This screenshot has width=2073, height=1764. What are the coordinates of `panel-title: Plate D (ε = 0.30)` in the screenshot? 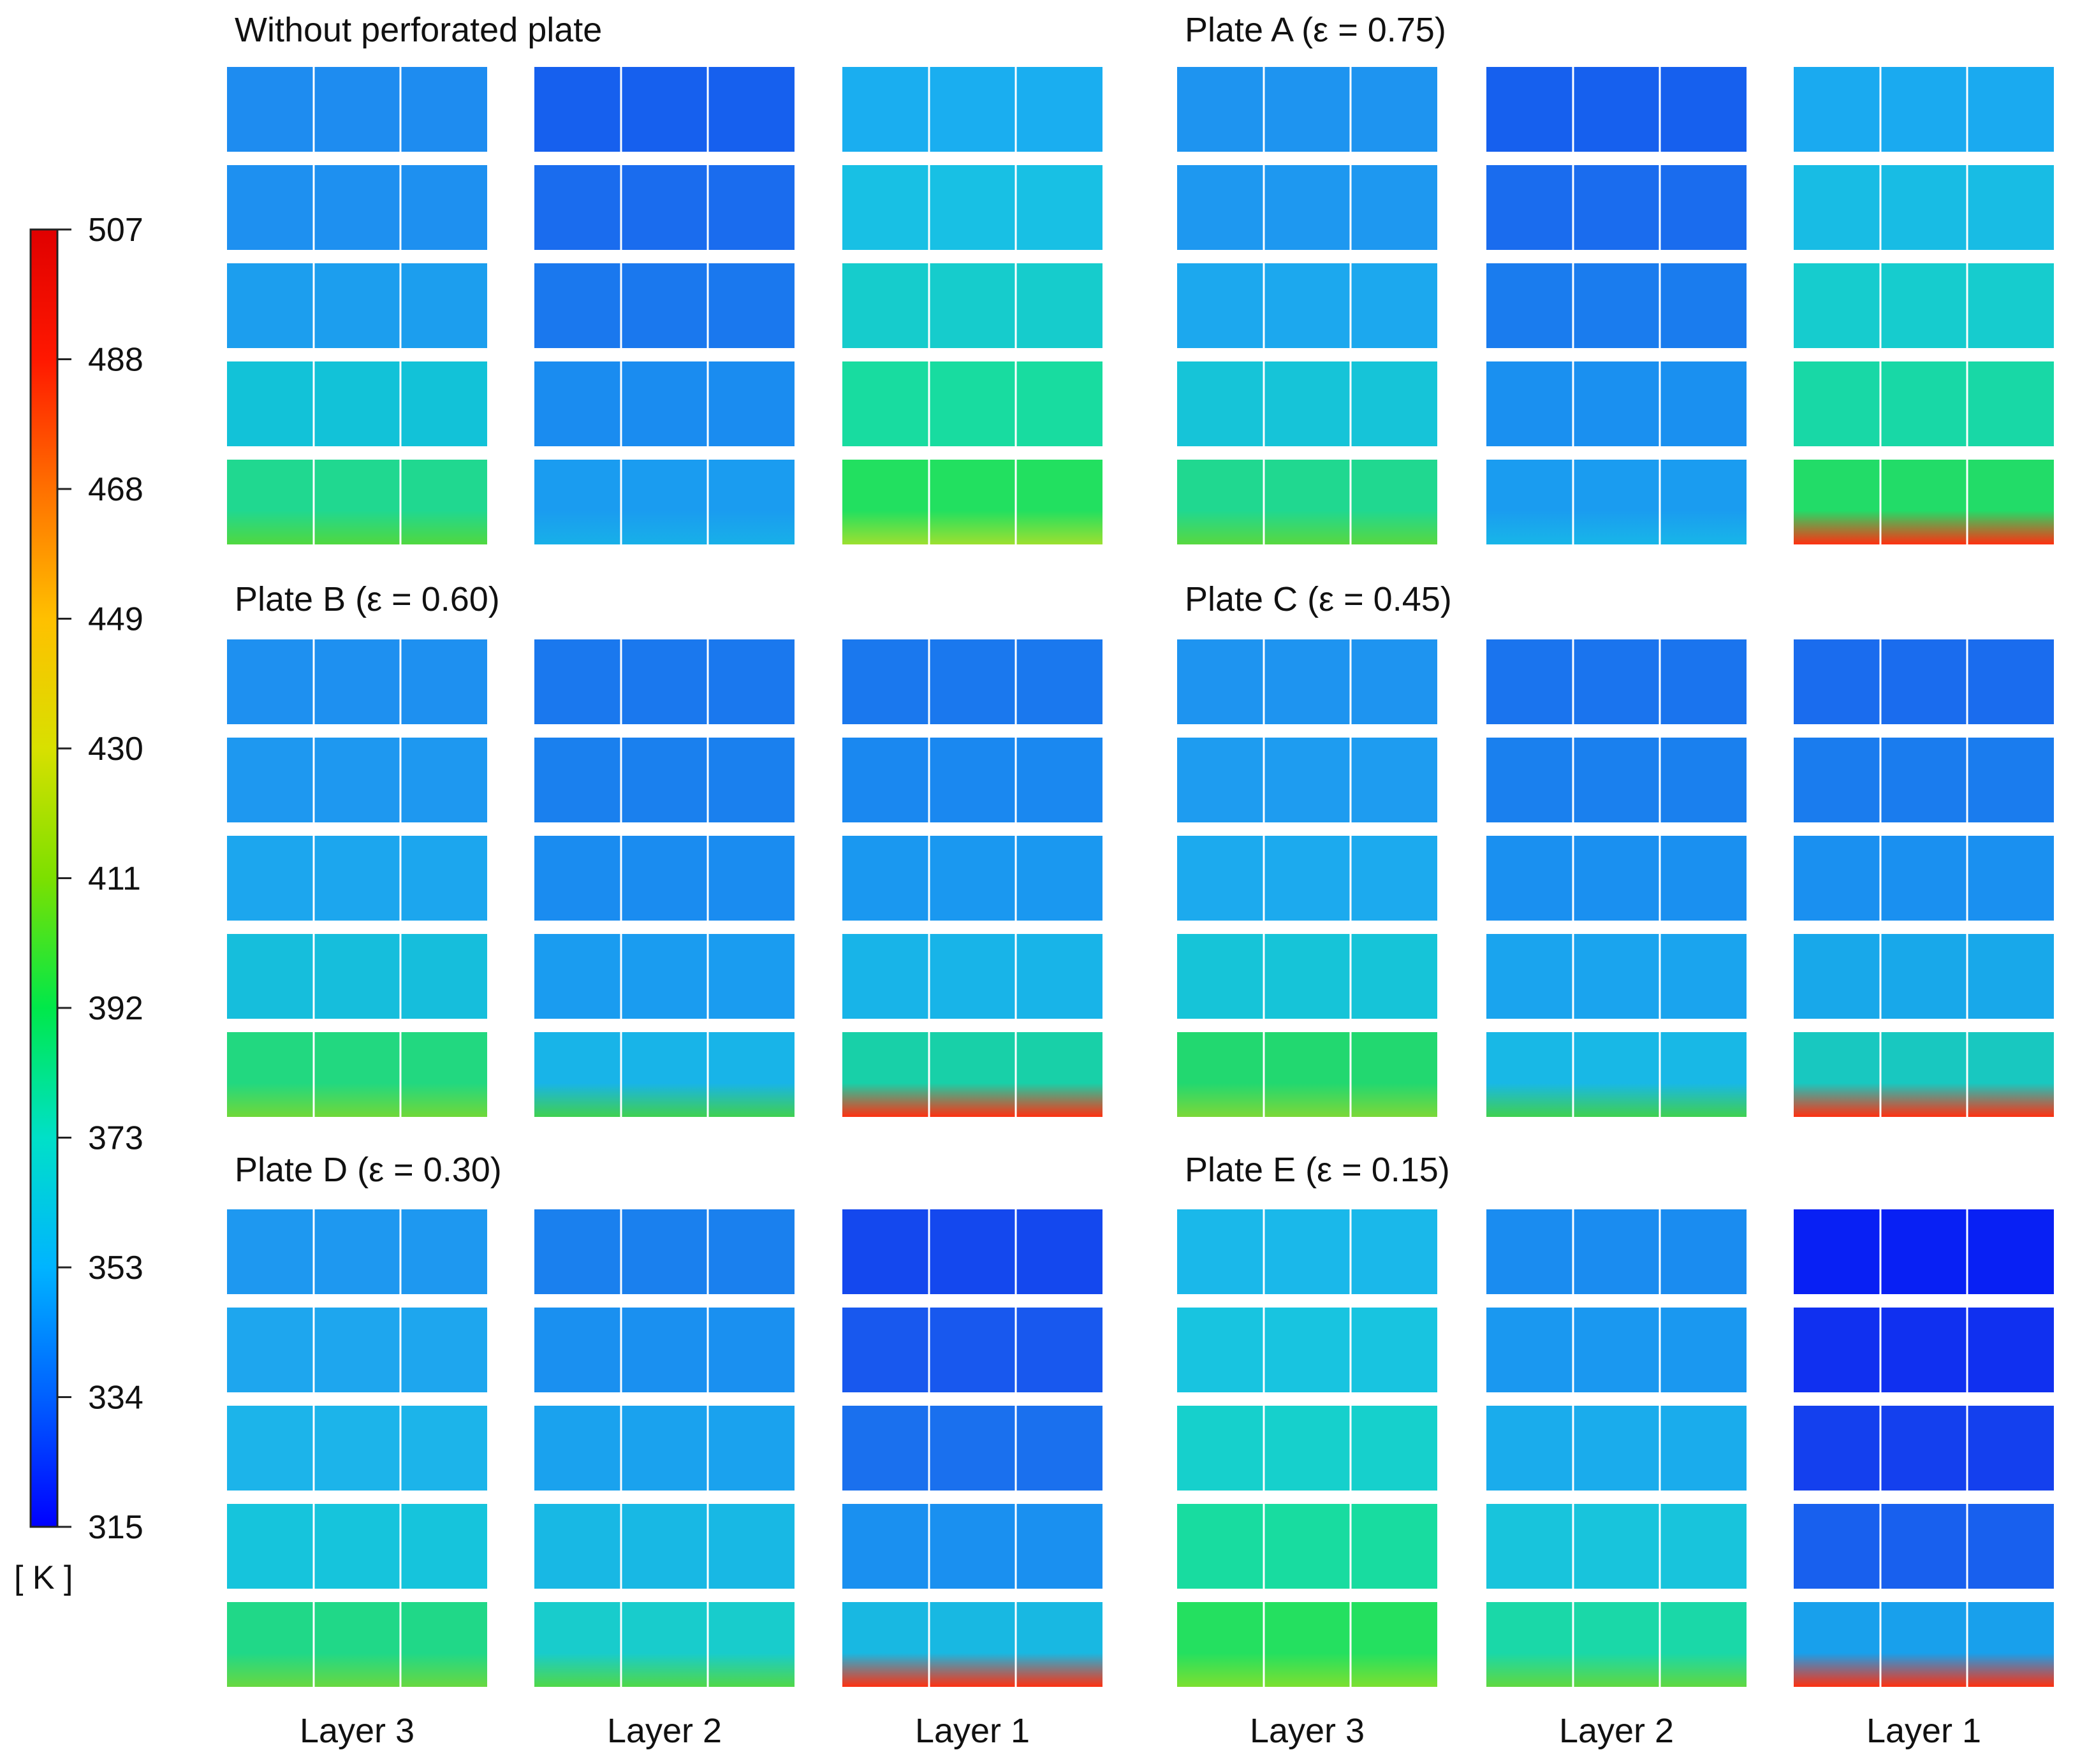 It's located at (368, 1170).